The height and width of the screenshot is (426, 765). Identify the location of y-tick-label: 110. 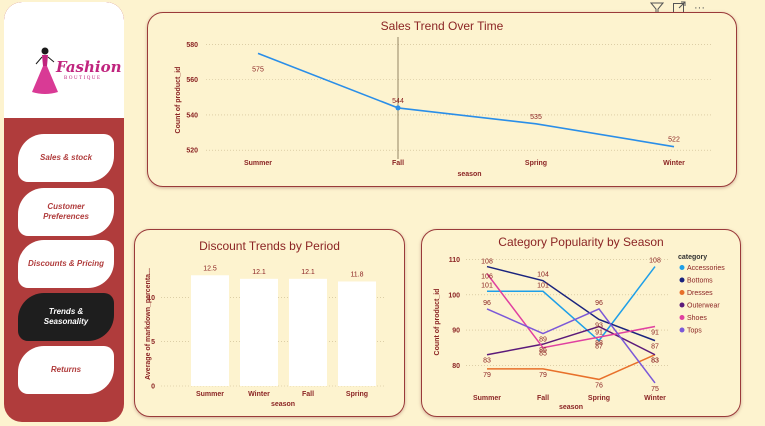
(454, 260).